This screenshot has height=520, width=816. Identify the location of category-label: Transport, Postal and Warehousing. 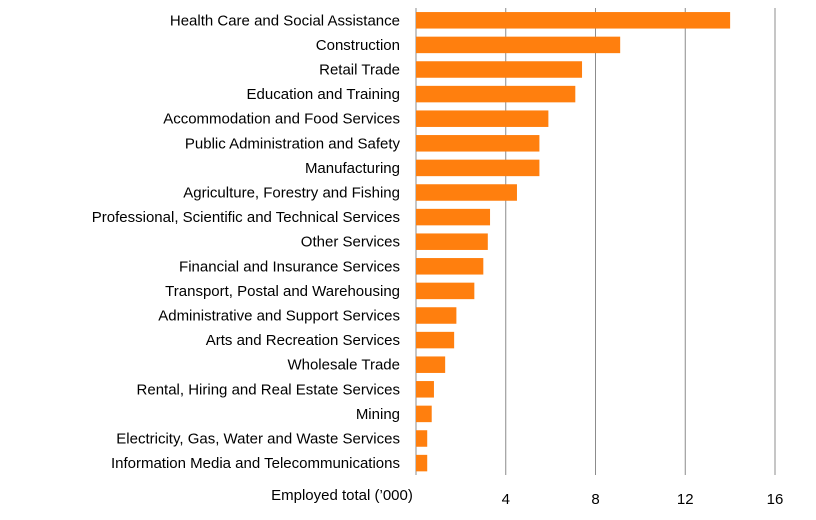
(282, 291).